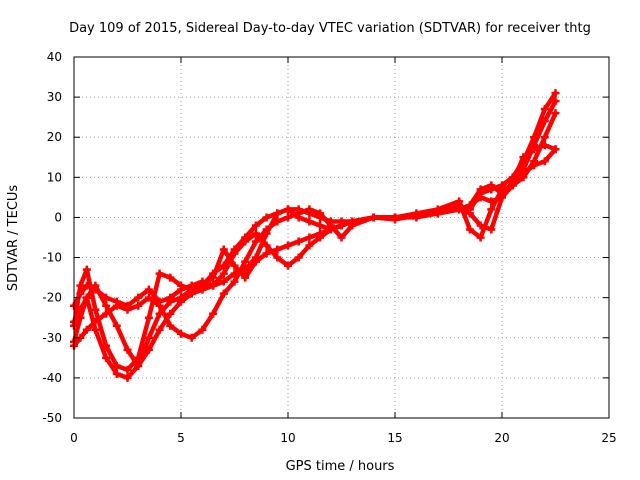  I want to click on y-tick-label: 30, so click(54, 97).